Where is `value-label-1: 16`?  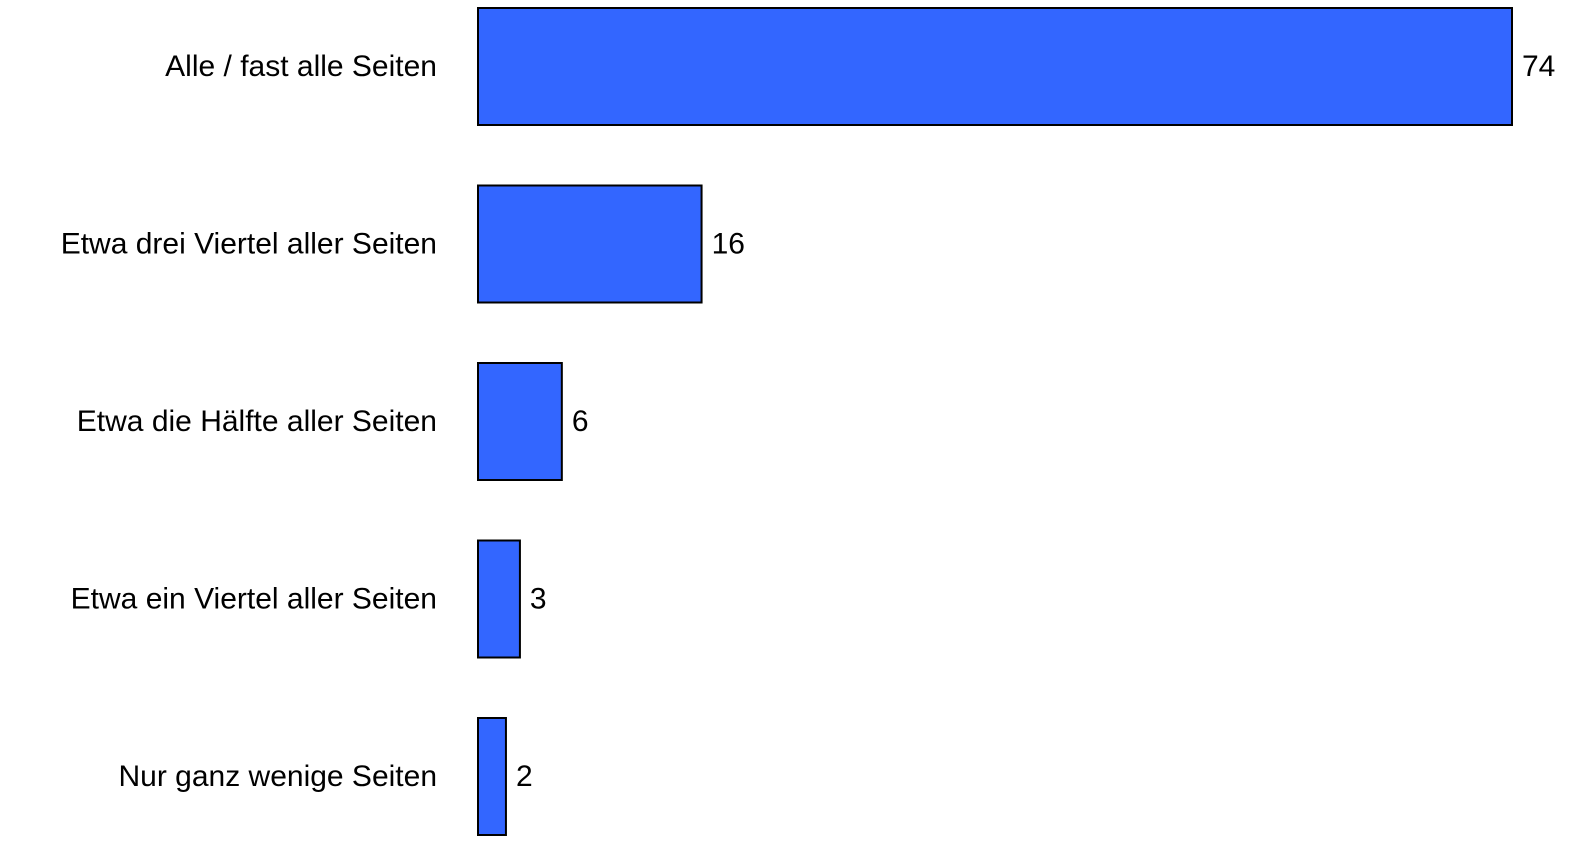
value-label-1: 16 is located at coordinates (728, 244).